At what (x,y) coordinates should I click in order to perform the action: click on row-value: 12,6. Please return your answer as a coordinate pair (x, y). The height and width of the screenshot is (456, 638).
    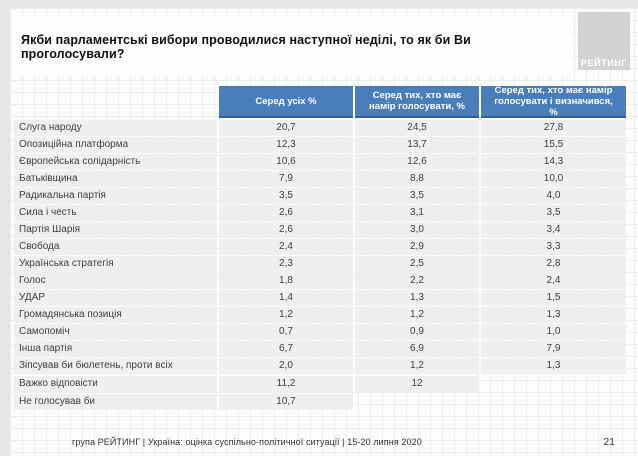
    Looking at the image, I should click on (417, 162).